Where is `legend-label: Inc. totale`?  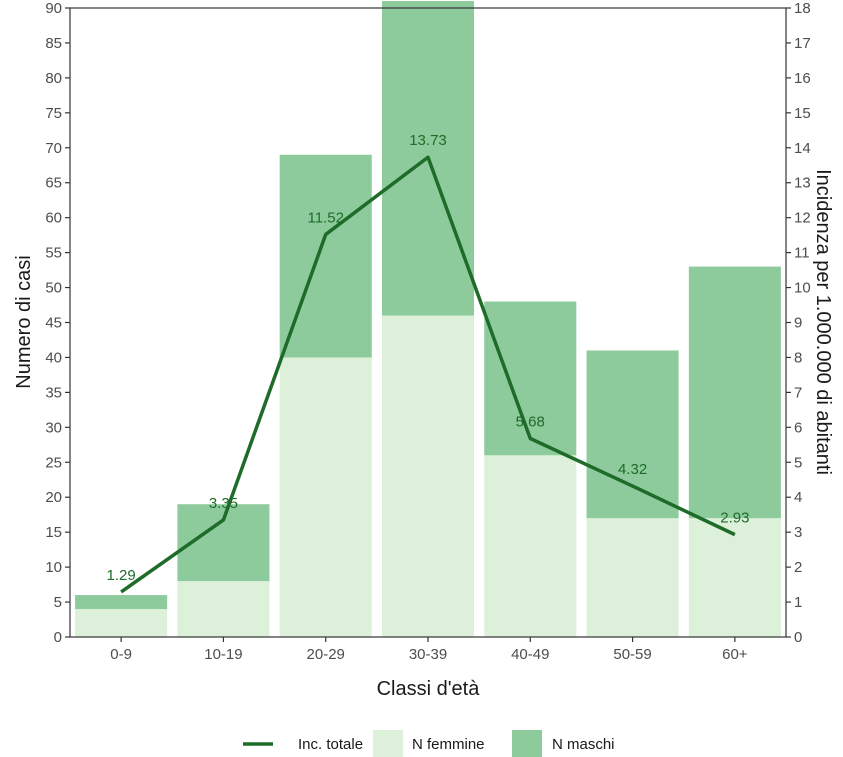 legend-label: Inc. totale is located at coordinates (330, 744).